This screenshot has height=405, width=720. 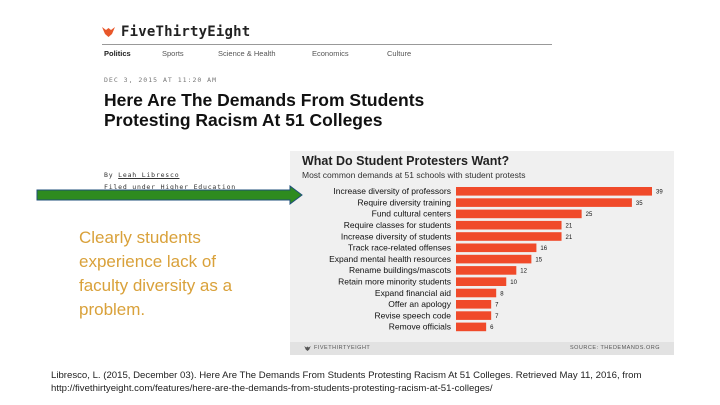 I want to click on value-label: 39, so click(x=659, y=193).